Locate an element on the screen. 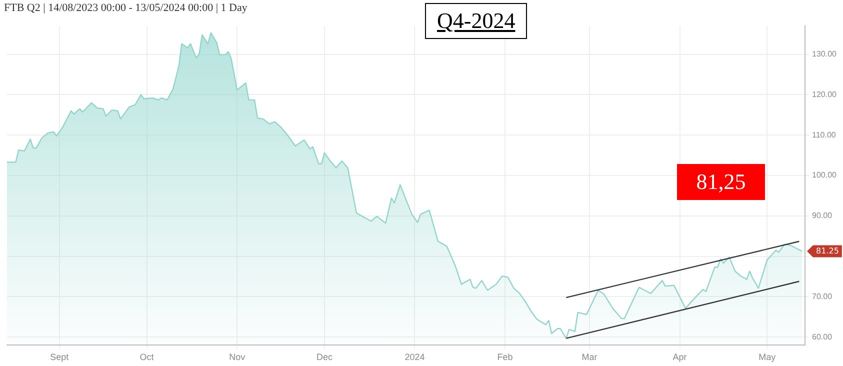 The width and height of the screenshot is (843, 366). y-tick-label: 60.00 is located at coordinates (822, 337).